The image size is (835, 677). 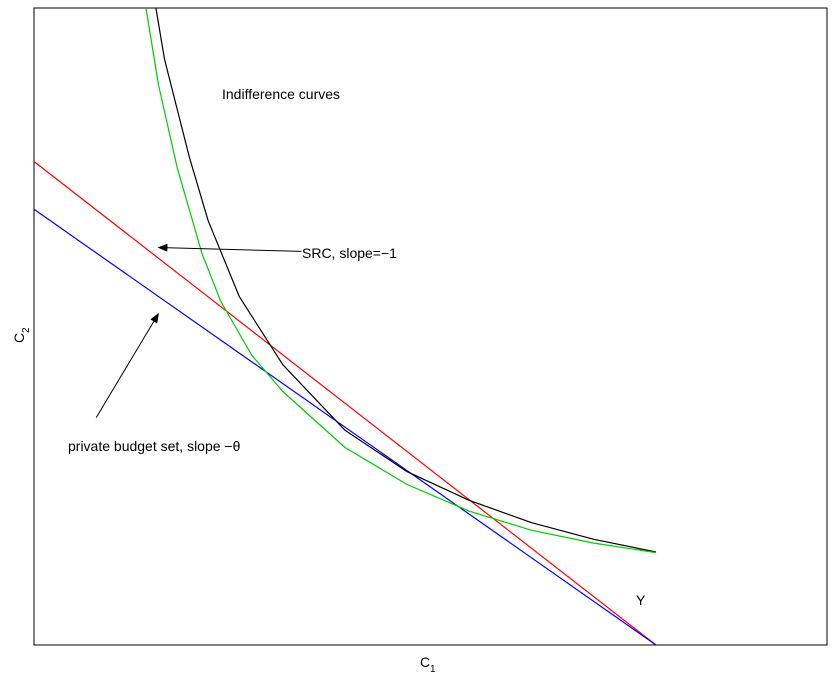 I want to click on indifference-curves-label: Indifference curves, so click(x=281, y=94).